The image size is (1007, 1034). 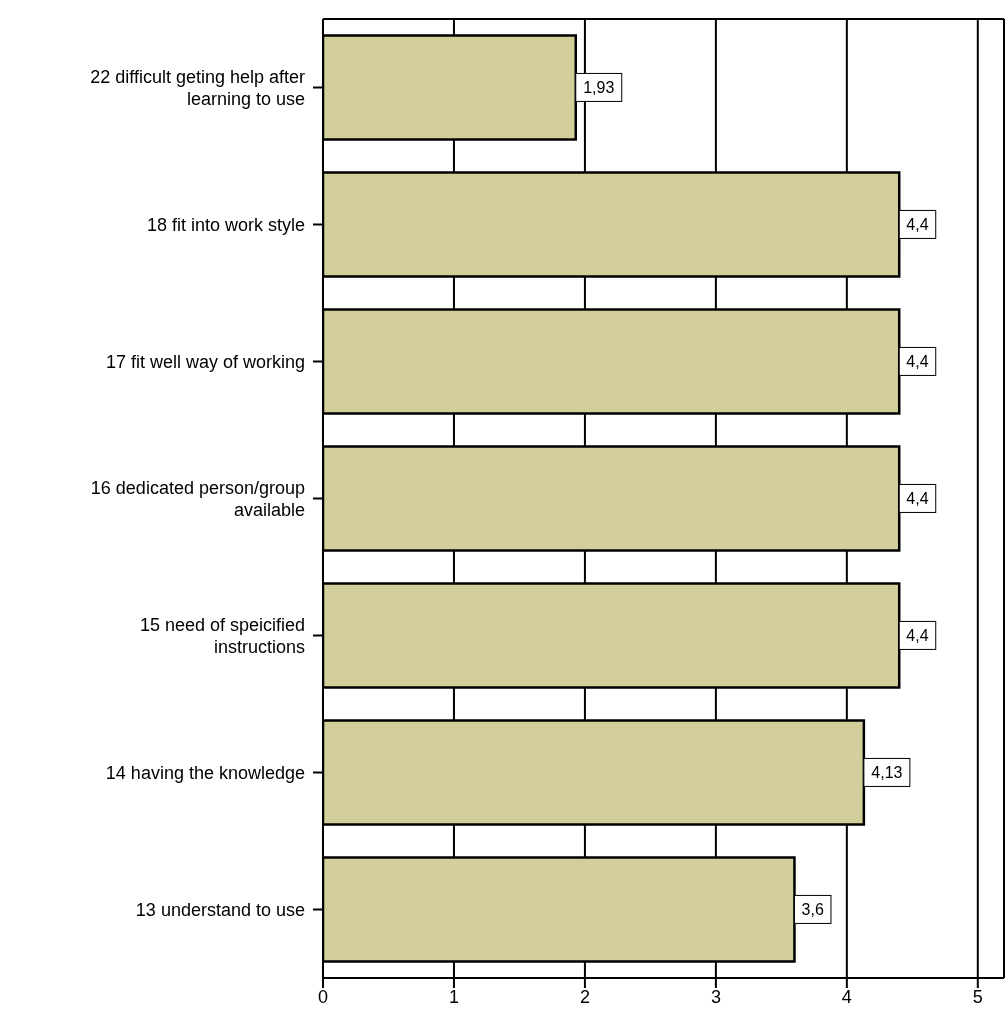 I want to click on y-tick-label: 16 dedicated person/group available, so click(x=197, y=498).